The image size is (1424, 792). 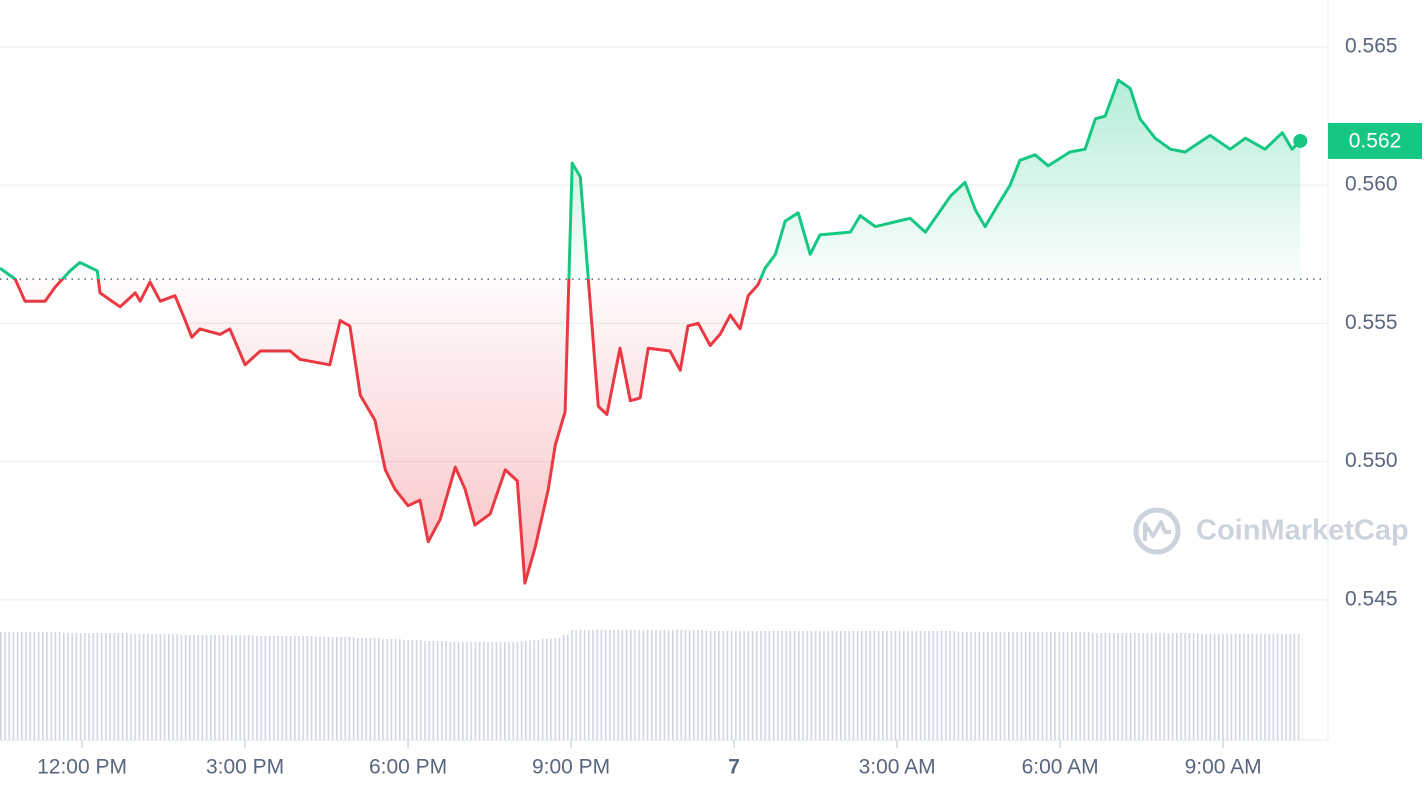 I want to click on x-tick-label: 6:00 AM, so click(x=1060, y=767).